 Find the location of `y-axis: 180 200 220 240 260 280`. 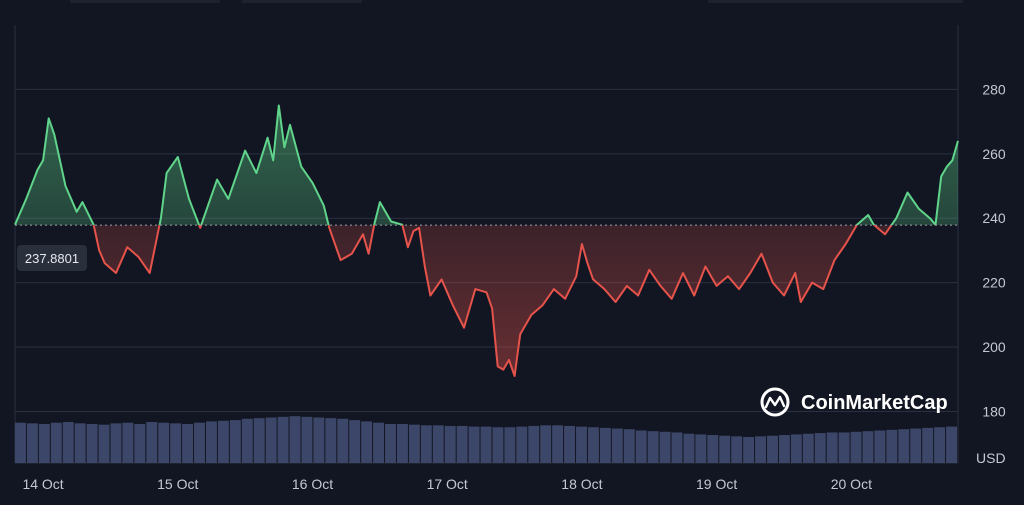

y-axis: 180 200 220 240 260 280 is located at coordinates (994, 250).